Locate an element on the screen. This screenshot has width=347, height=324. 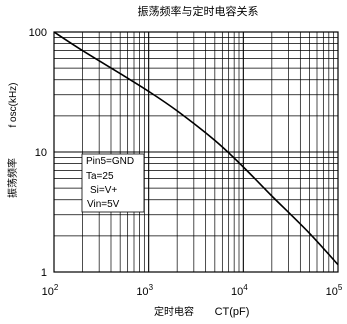
x-tick-label: 10² is located at coordinates (50, 290).